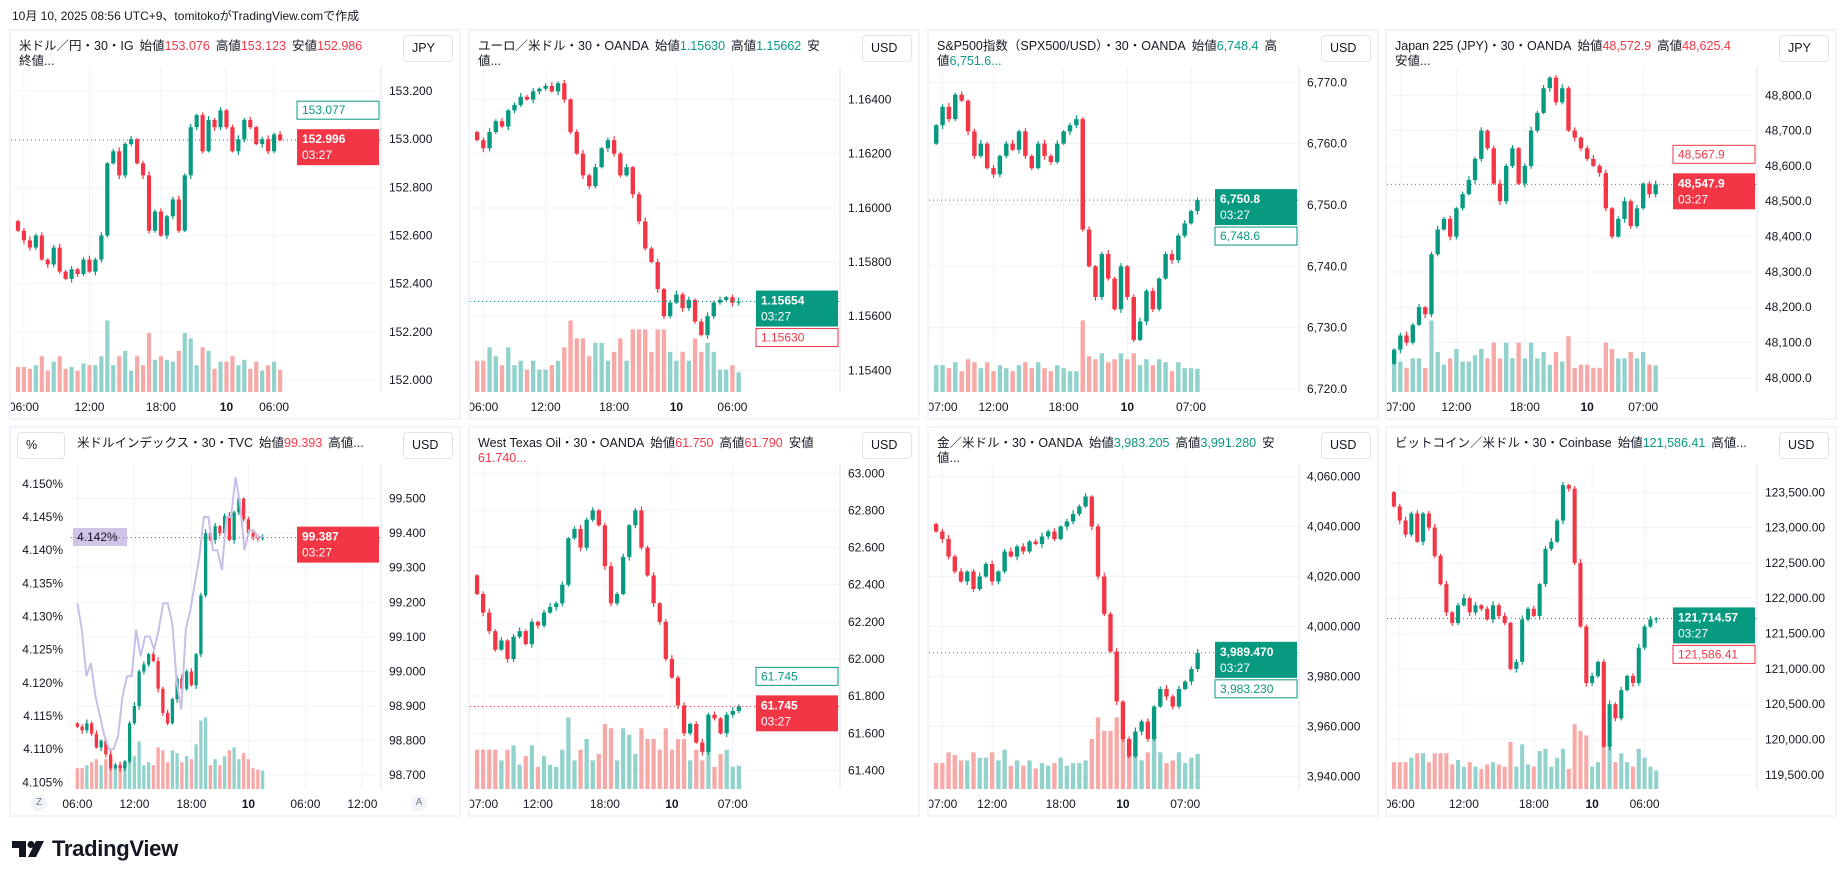 This screenshot has width=1844, height=878. I want to click on scale-button-z: Z, so click(39, 803).